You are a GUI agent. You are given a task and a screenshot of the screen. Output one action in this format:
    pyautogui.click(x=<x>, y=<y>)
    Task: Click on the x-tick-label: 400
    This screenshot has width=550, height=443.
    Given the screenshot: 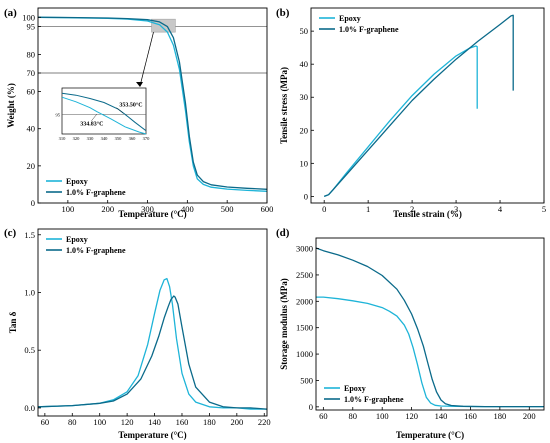 What is the action you would take?
    pyautogui.click(x=187, y=209)
    